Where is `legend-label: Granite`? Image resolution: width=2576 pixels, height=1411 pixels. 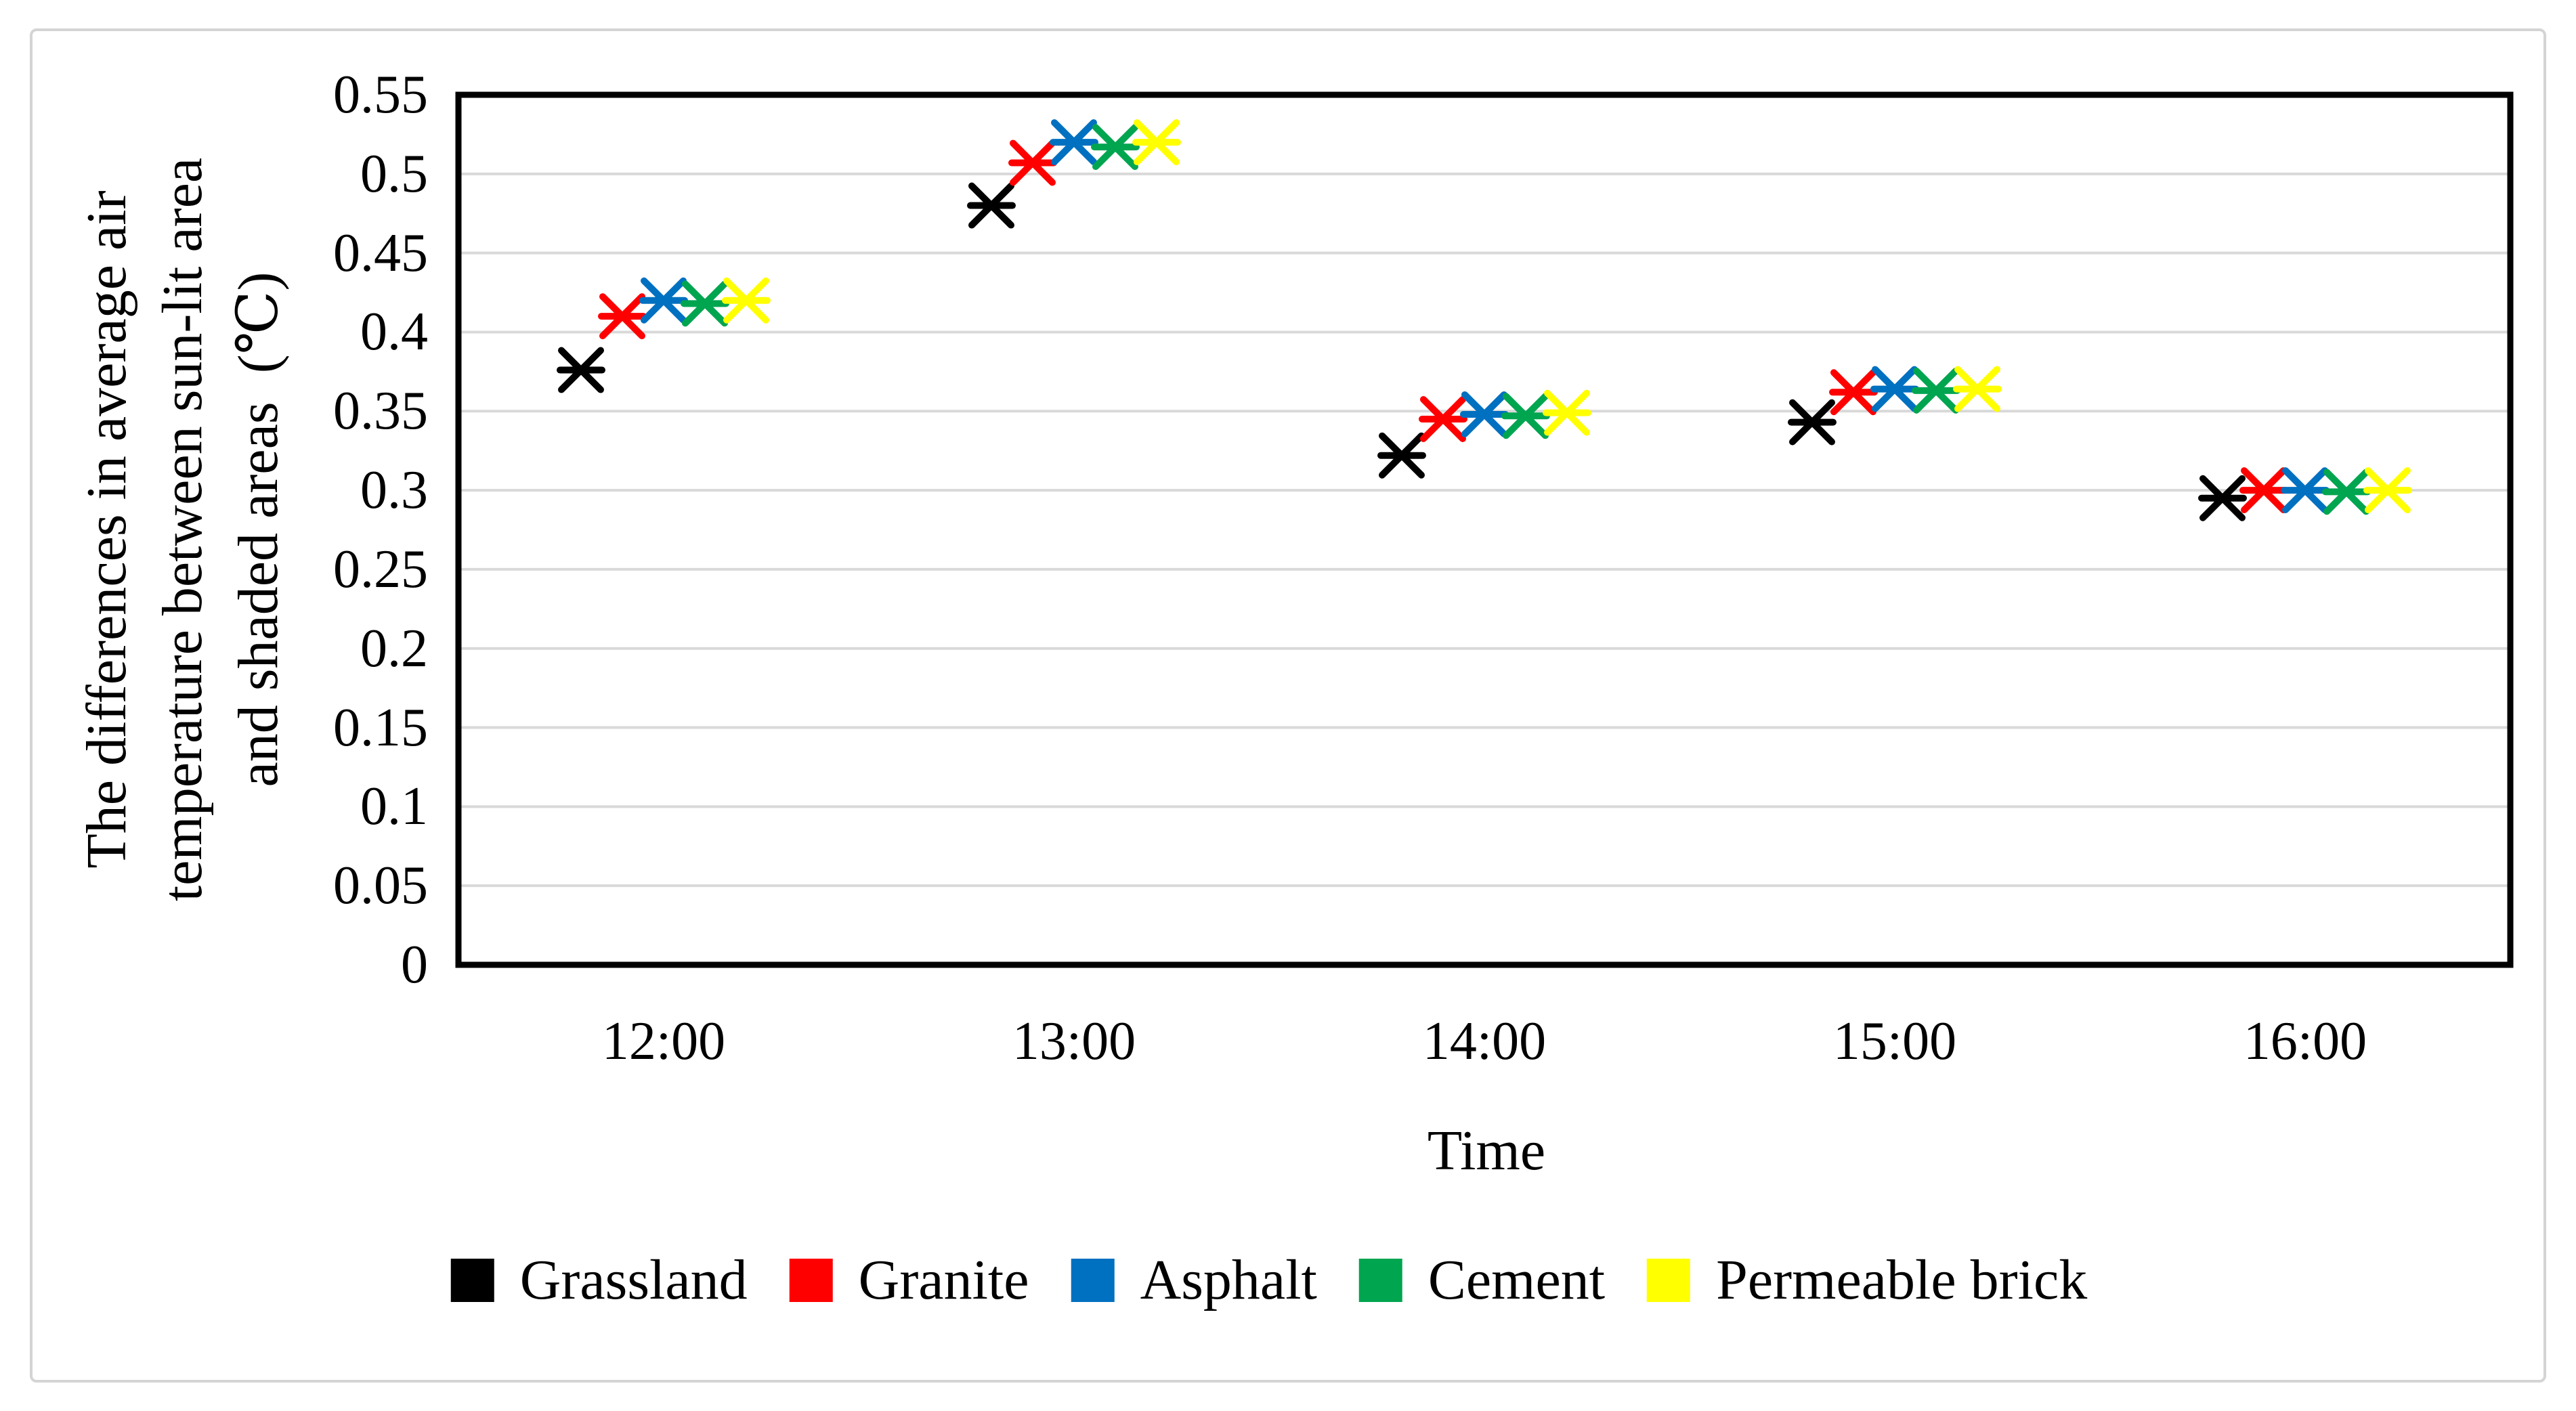 legend-label: Granite is located at coordinates (943, 1280).